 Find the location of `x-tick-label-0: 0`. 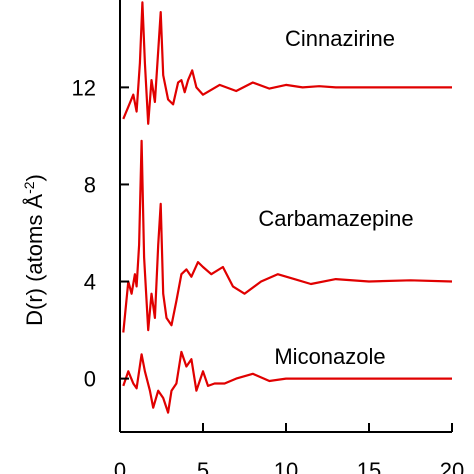

x-tick-label-0: 0 is located at coordinates (120, 466).